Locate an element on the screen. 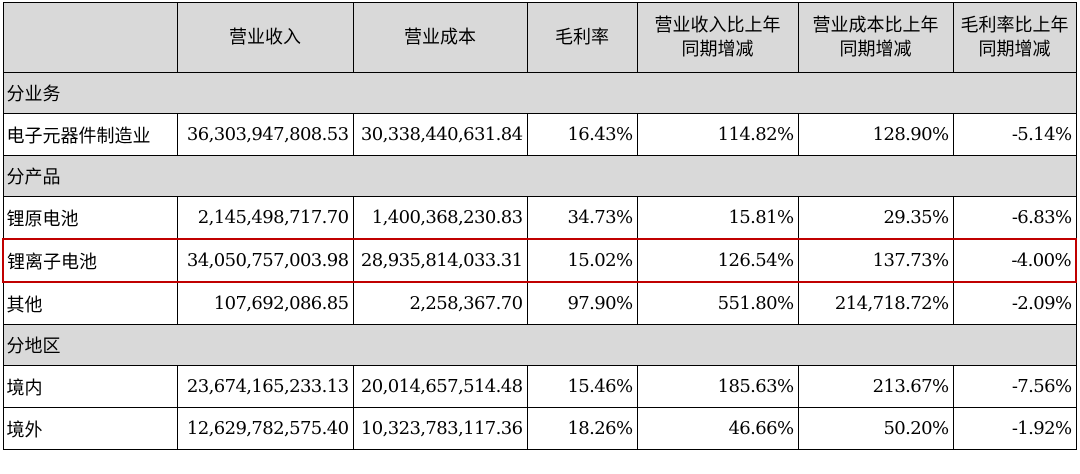  section-header-row: 分产品 is located at coordinates (539, 176).